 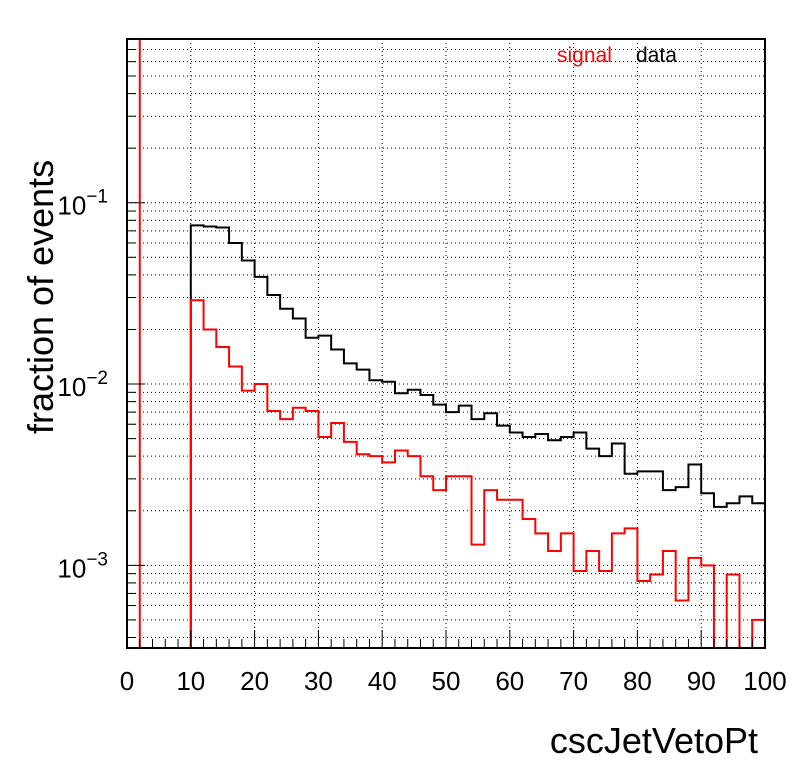 What do you see at coordinates (764, 681) in the screenshot?
I see `x-tick-label: 100` at bounding box center [764, 681].